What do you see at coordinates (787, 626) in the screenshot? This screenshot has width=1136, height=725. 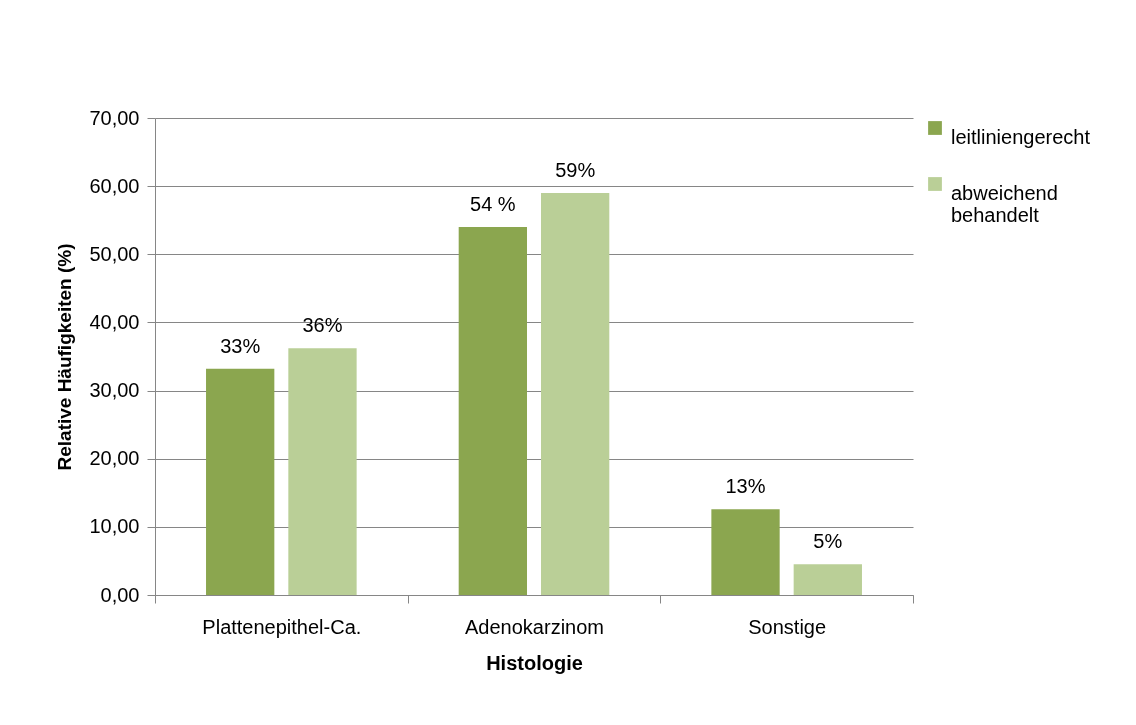 I see `x-tick-label: Sonstige` at bounding box center [787, 626].